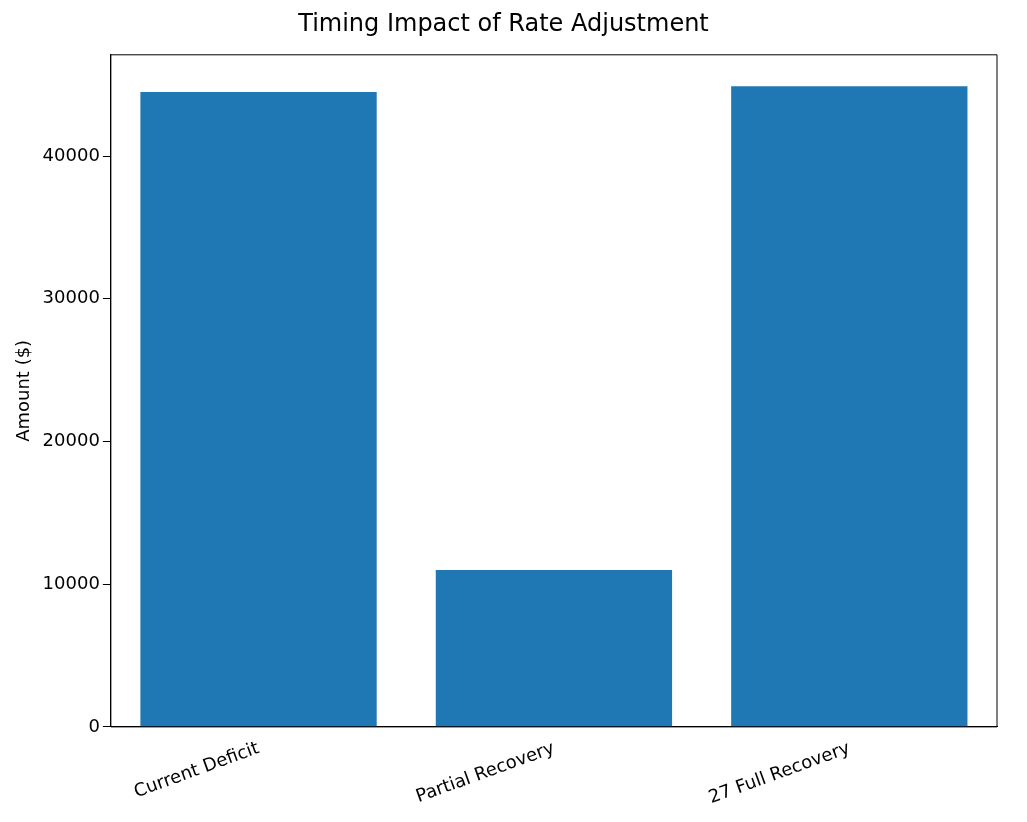  I want to click on y-tick-label: 20000, so click(71, 440).